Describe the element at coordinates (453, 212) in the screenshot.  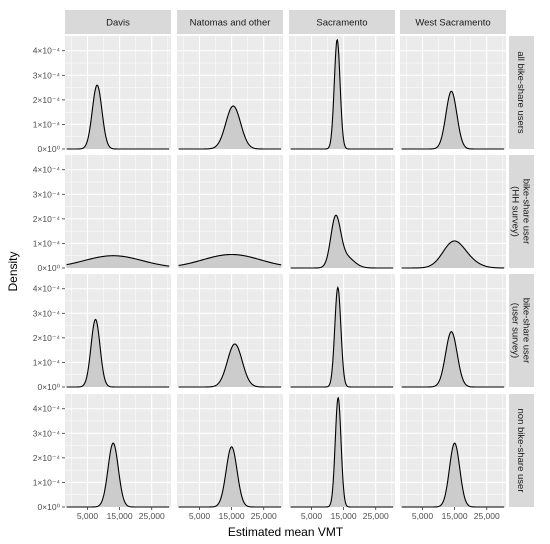
I see `facet-panel-bike-share-user-hh-survey-west-sacramento` at that location.